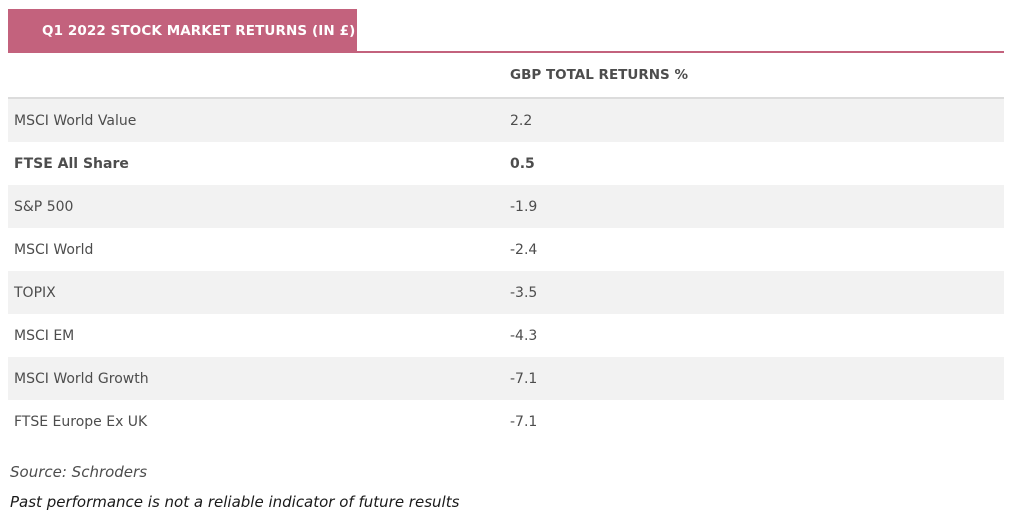 The width and height of the screenshot is (1014, 524). Describe the element at coordinates (506, 421) in the screenshot. I see `table-row: FTSE Europe Ex UK -7.1` at that location.